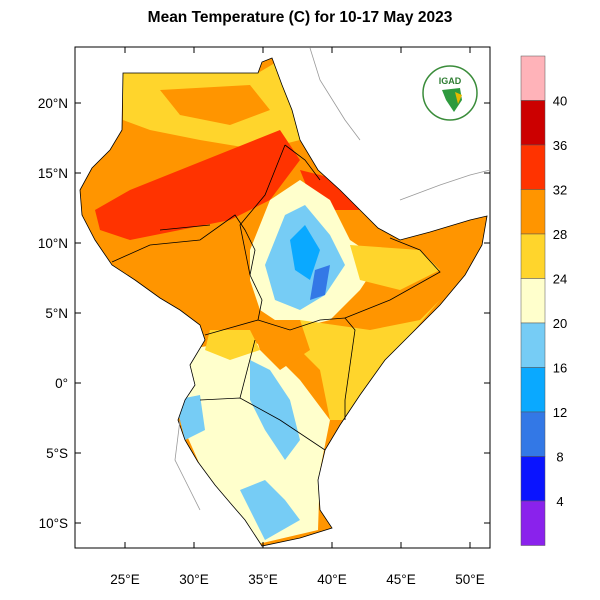 This screenshot has height=600, width=600. I want to click on lat-tick-label: 10°N, so click(53, 243).